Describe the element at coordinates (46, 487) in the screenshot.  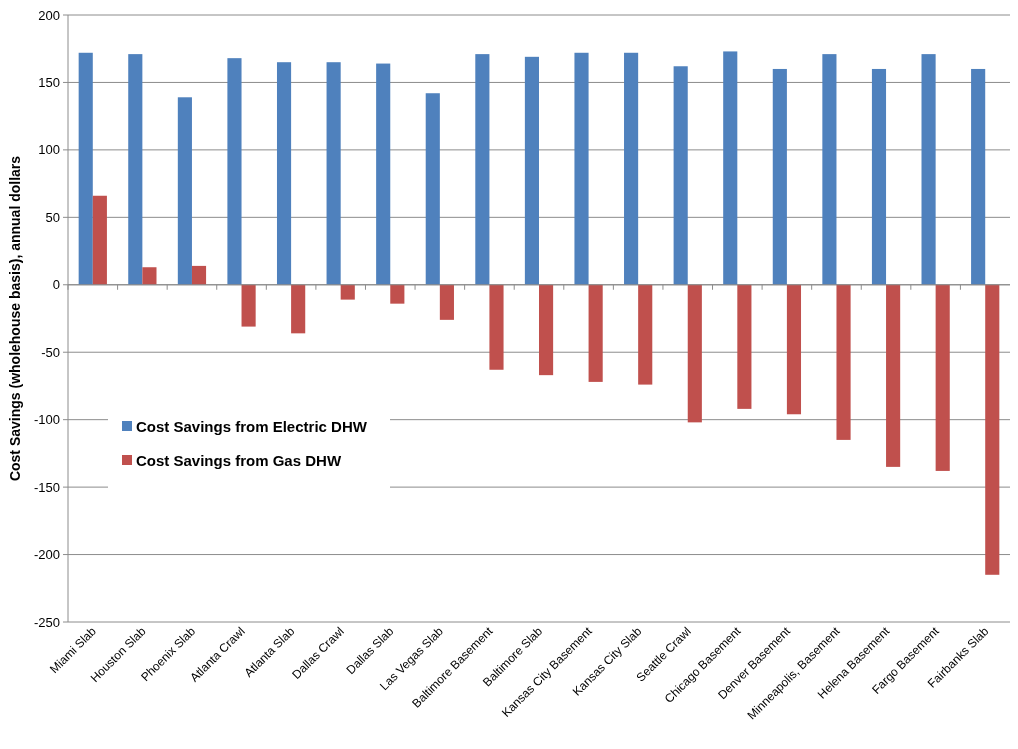
I see `y-tick-label: -150` at that location.